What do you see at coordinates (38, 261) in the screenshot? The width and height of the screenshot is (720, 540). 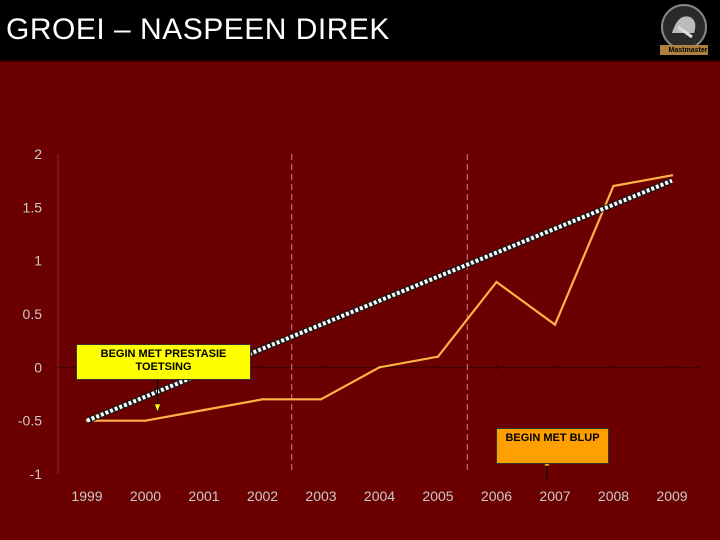 I see `y-tick-label: 1` at bounding box center [38, 261].